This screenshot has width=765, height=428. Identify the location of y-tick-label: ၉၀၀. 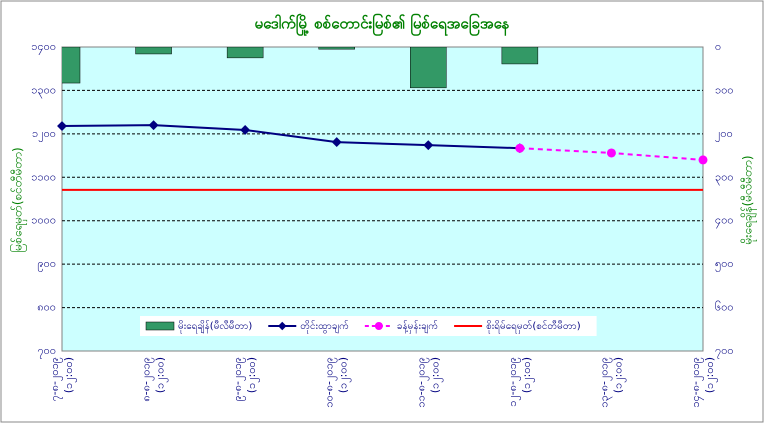
(46, 264).